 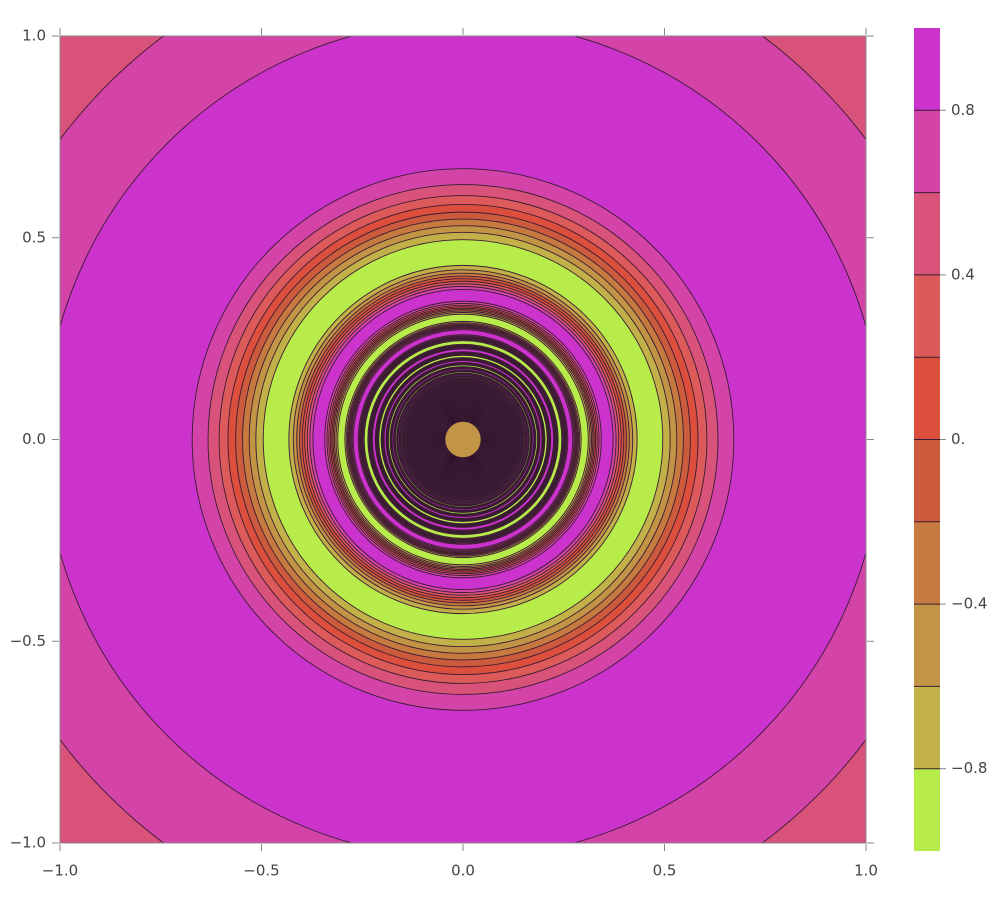 I want to click on y-tick-label: 1.0, so click(x=34, y=36).